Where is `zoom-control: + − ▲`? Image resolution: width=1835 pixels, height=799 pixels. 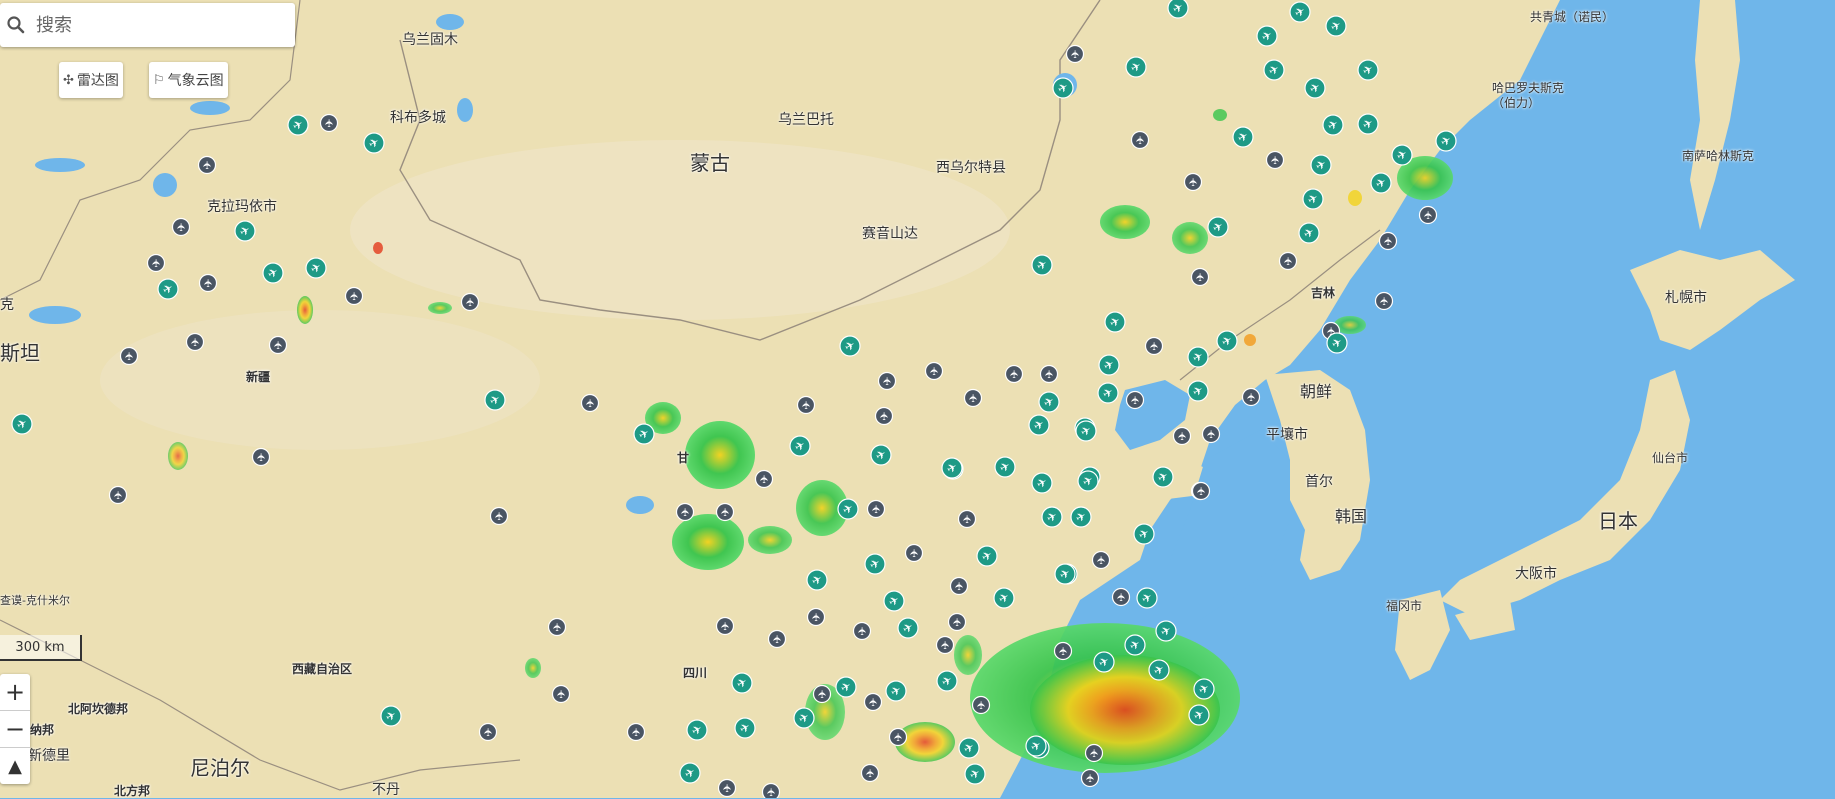 zoom-control: + − ▲ is located at coordinates (15, 729).